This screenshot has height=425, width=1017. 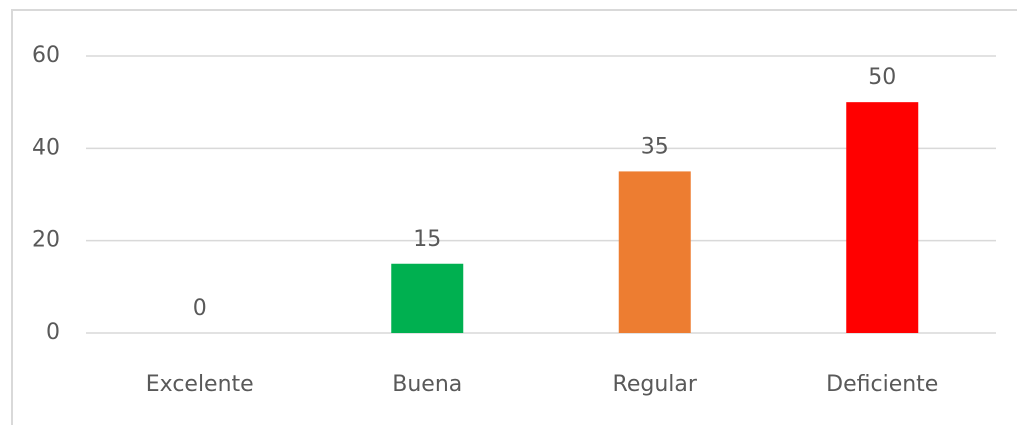 I want to click on y-tick-label: 40, so click(x=46, y=147).